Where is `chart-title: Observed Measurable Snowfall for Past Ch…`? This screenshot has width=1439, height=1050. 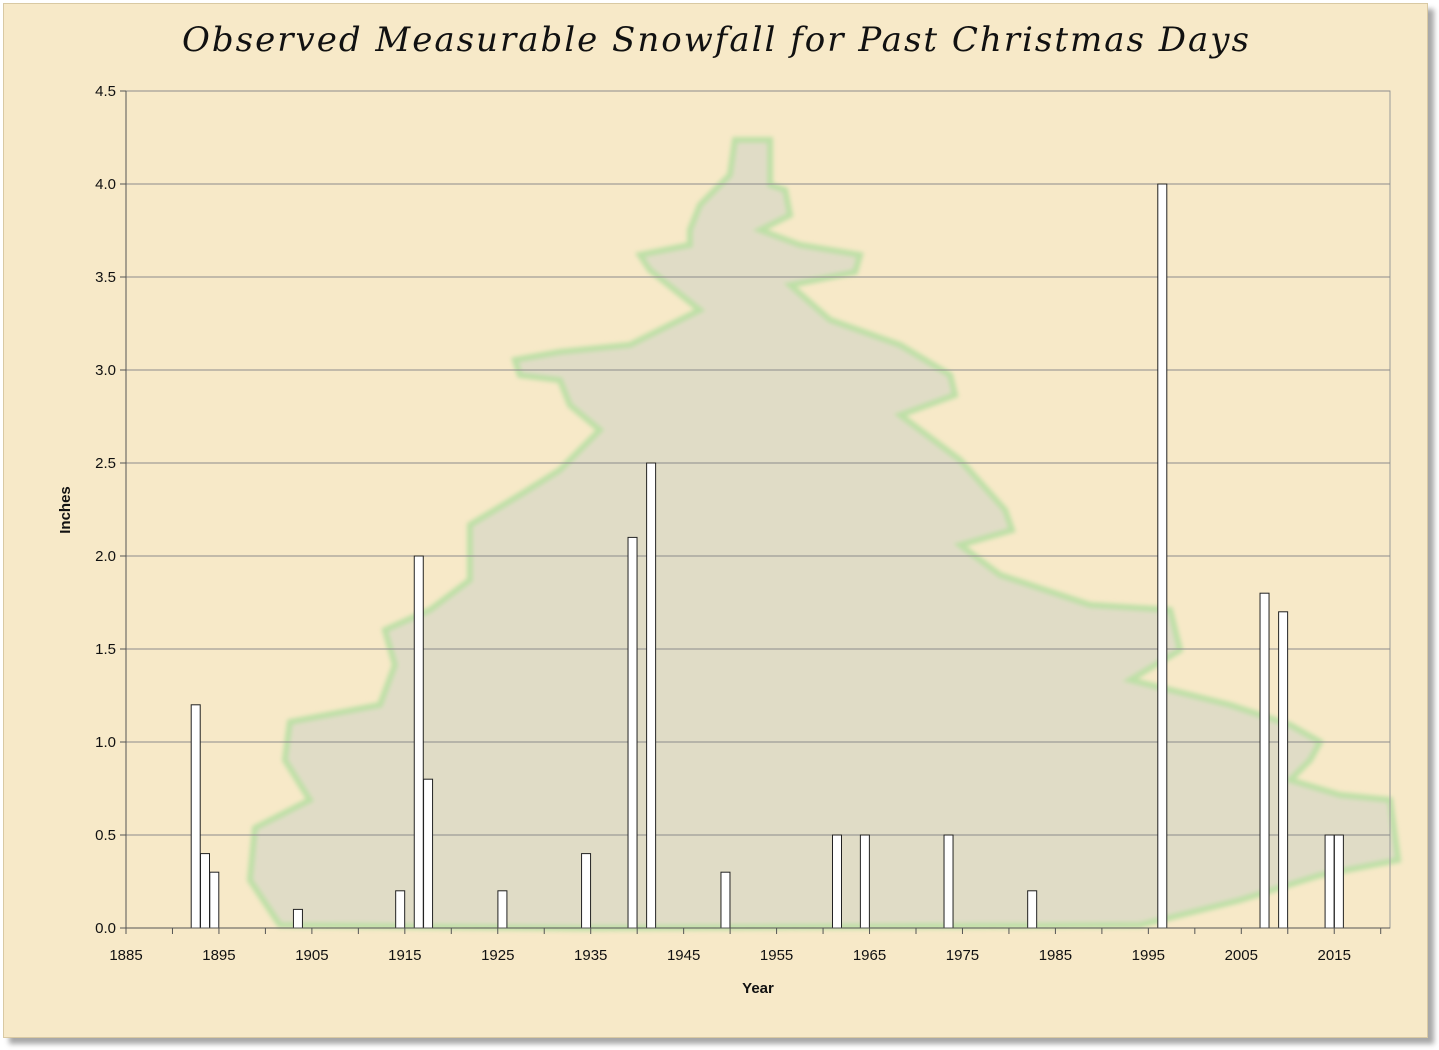 chart-title: Observed Measurable Snowfall for Past Ch… is located at coordinates (716, 40).